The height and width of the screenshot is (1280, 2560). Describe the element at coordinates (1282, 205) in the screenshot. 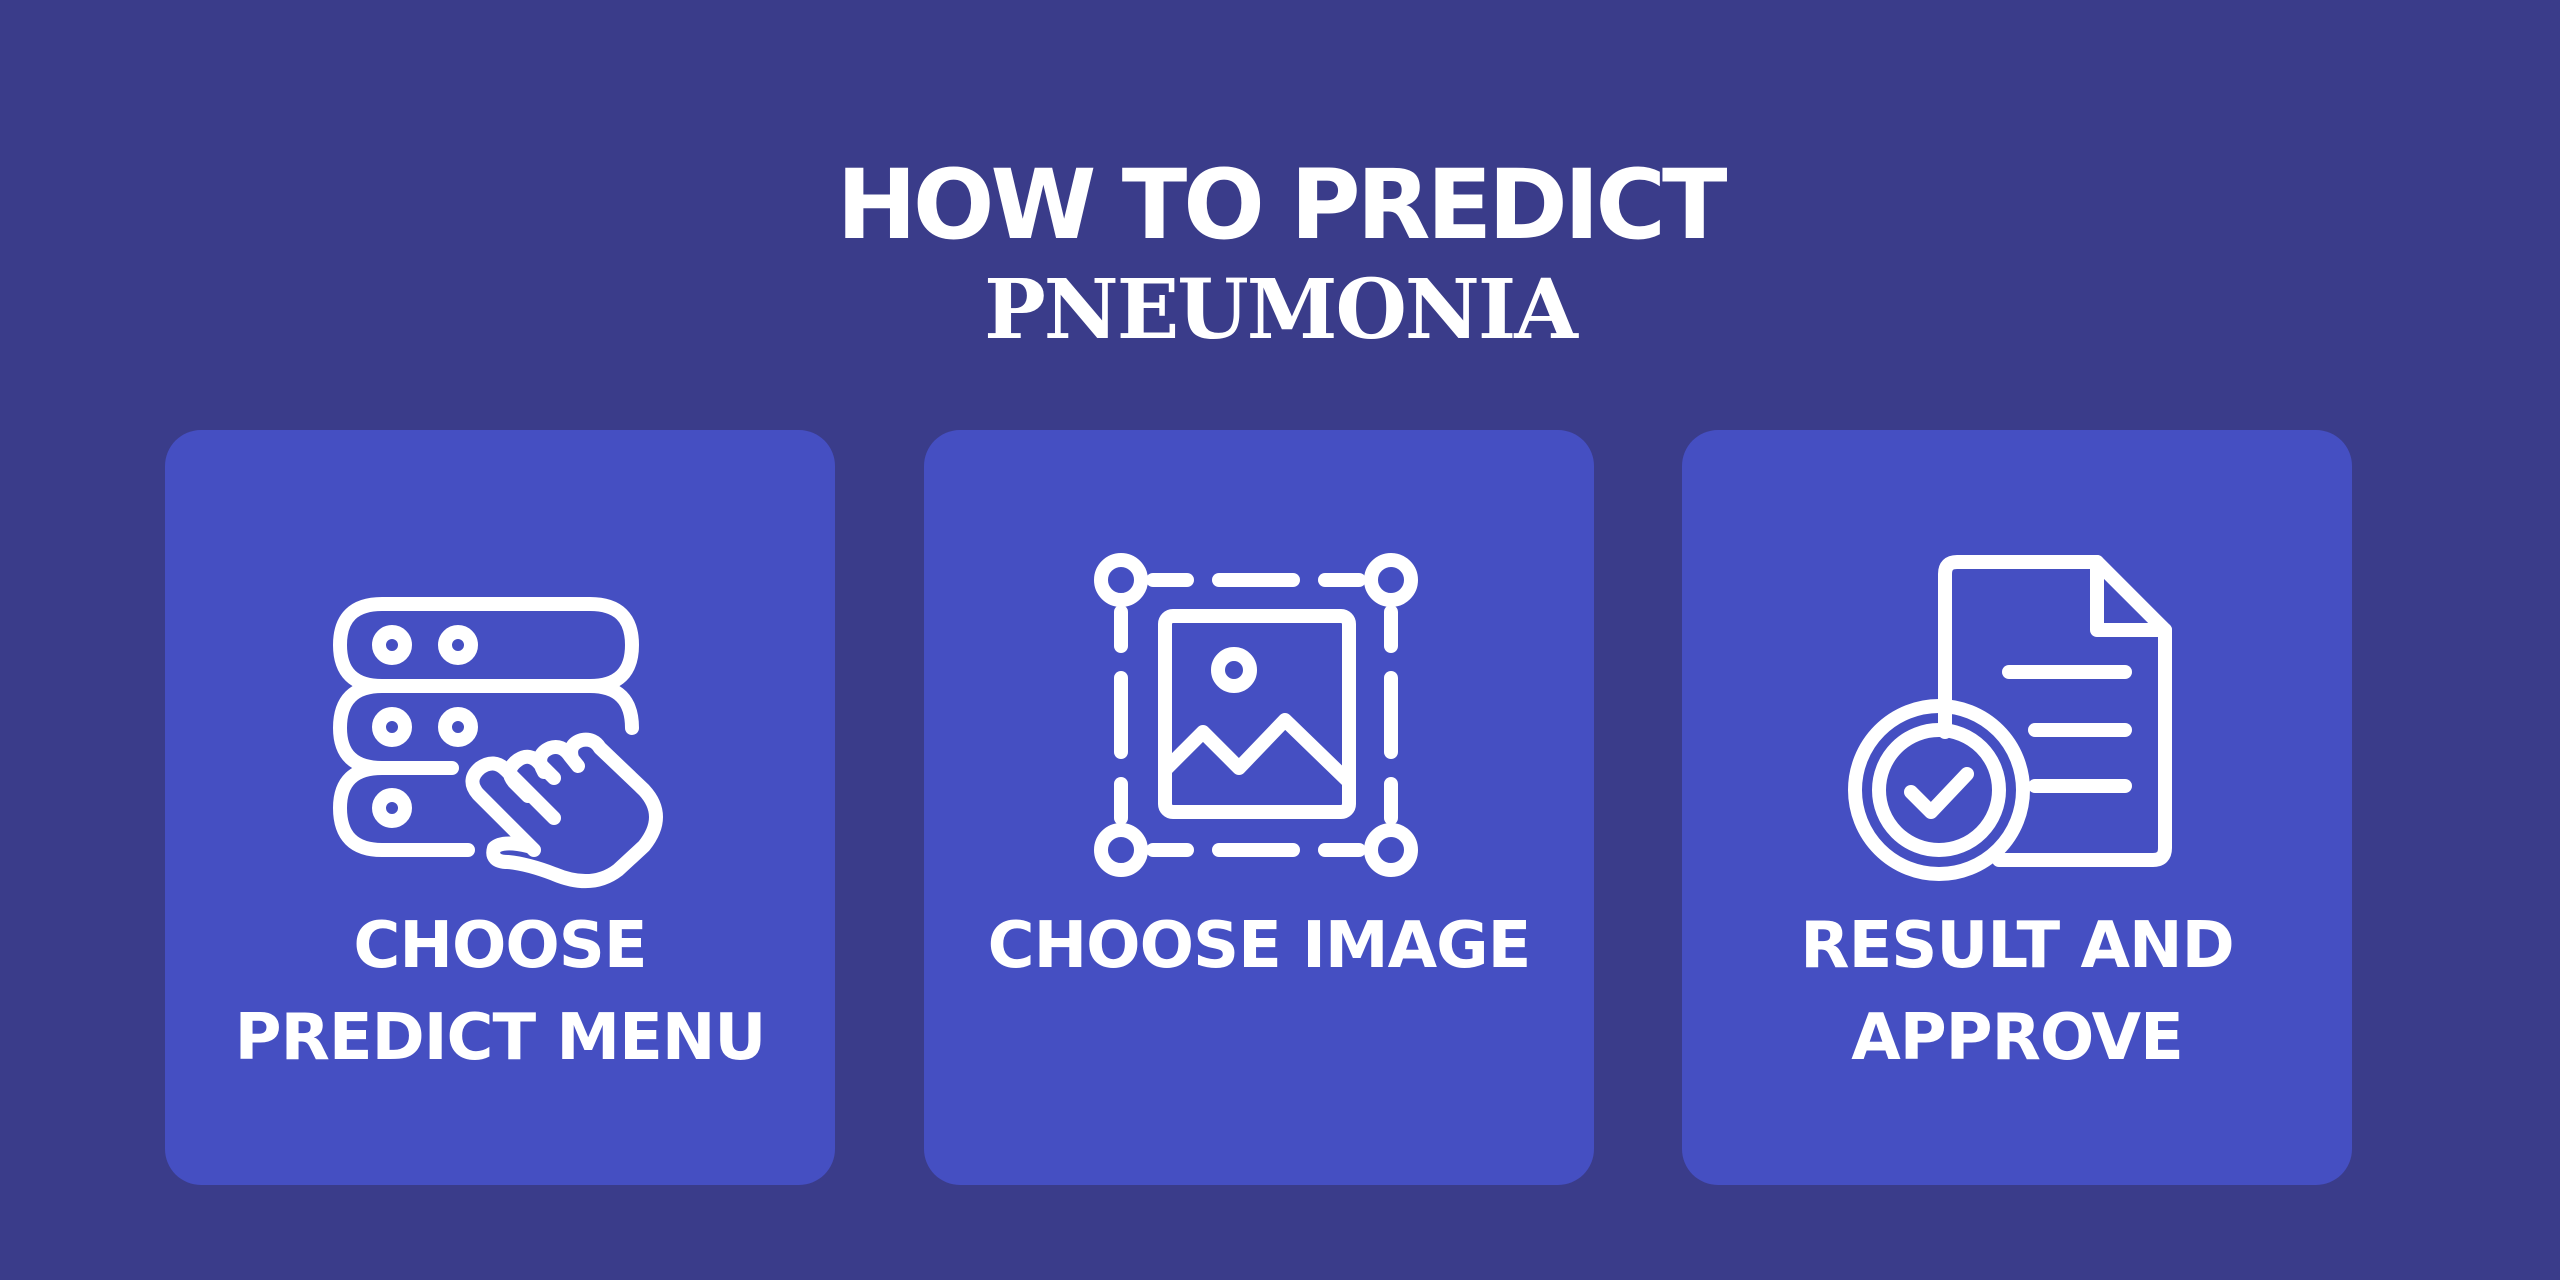

I see `page-title: HOW TO PREDICT` at that location.